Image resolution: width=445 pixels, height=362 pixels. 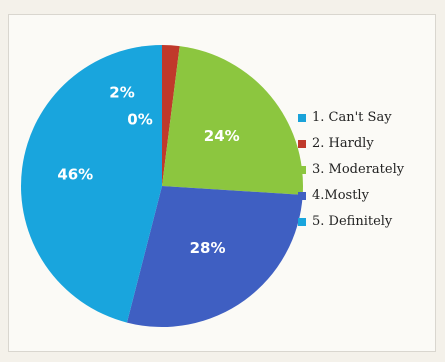 What do you see at coordinates (343, 143) in the screenshot?
I see `legend-label: 2. Hardly` at bounding box center [343, 143].